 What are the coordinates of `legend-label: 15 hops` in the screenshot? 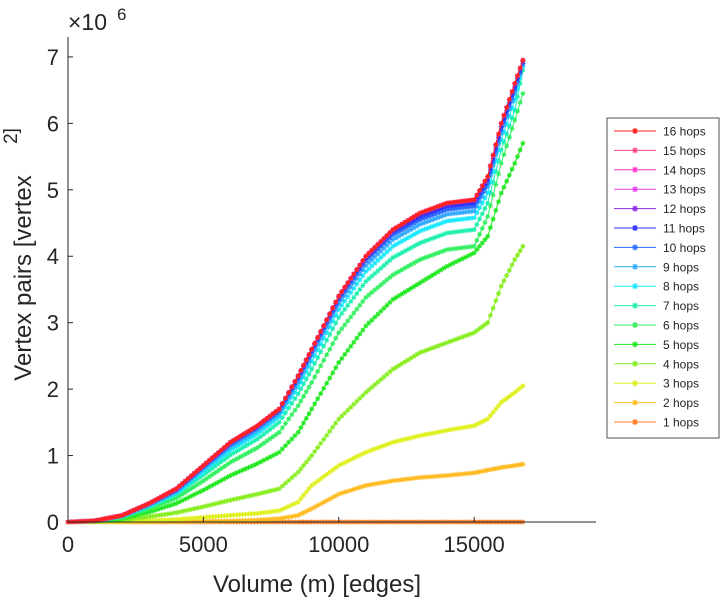 It's located at (684, 151).